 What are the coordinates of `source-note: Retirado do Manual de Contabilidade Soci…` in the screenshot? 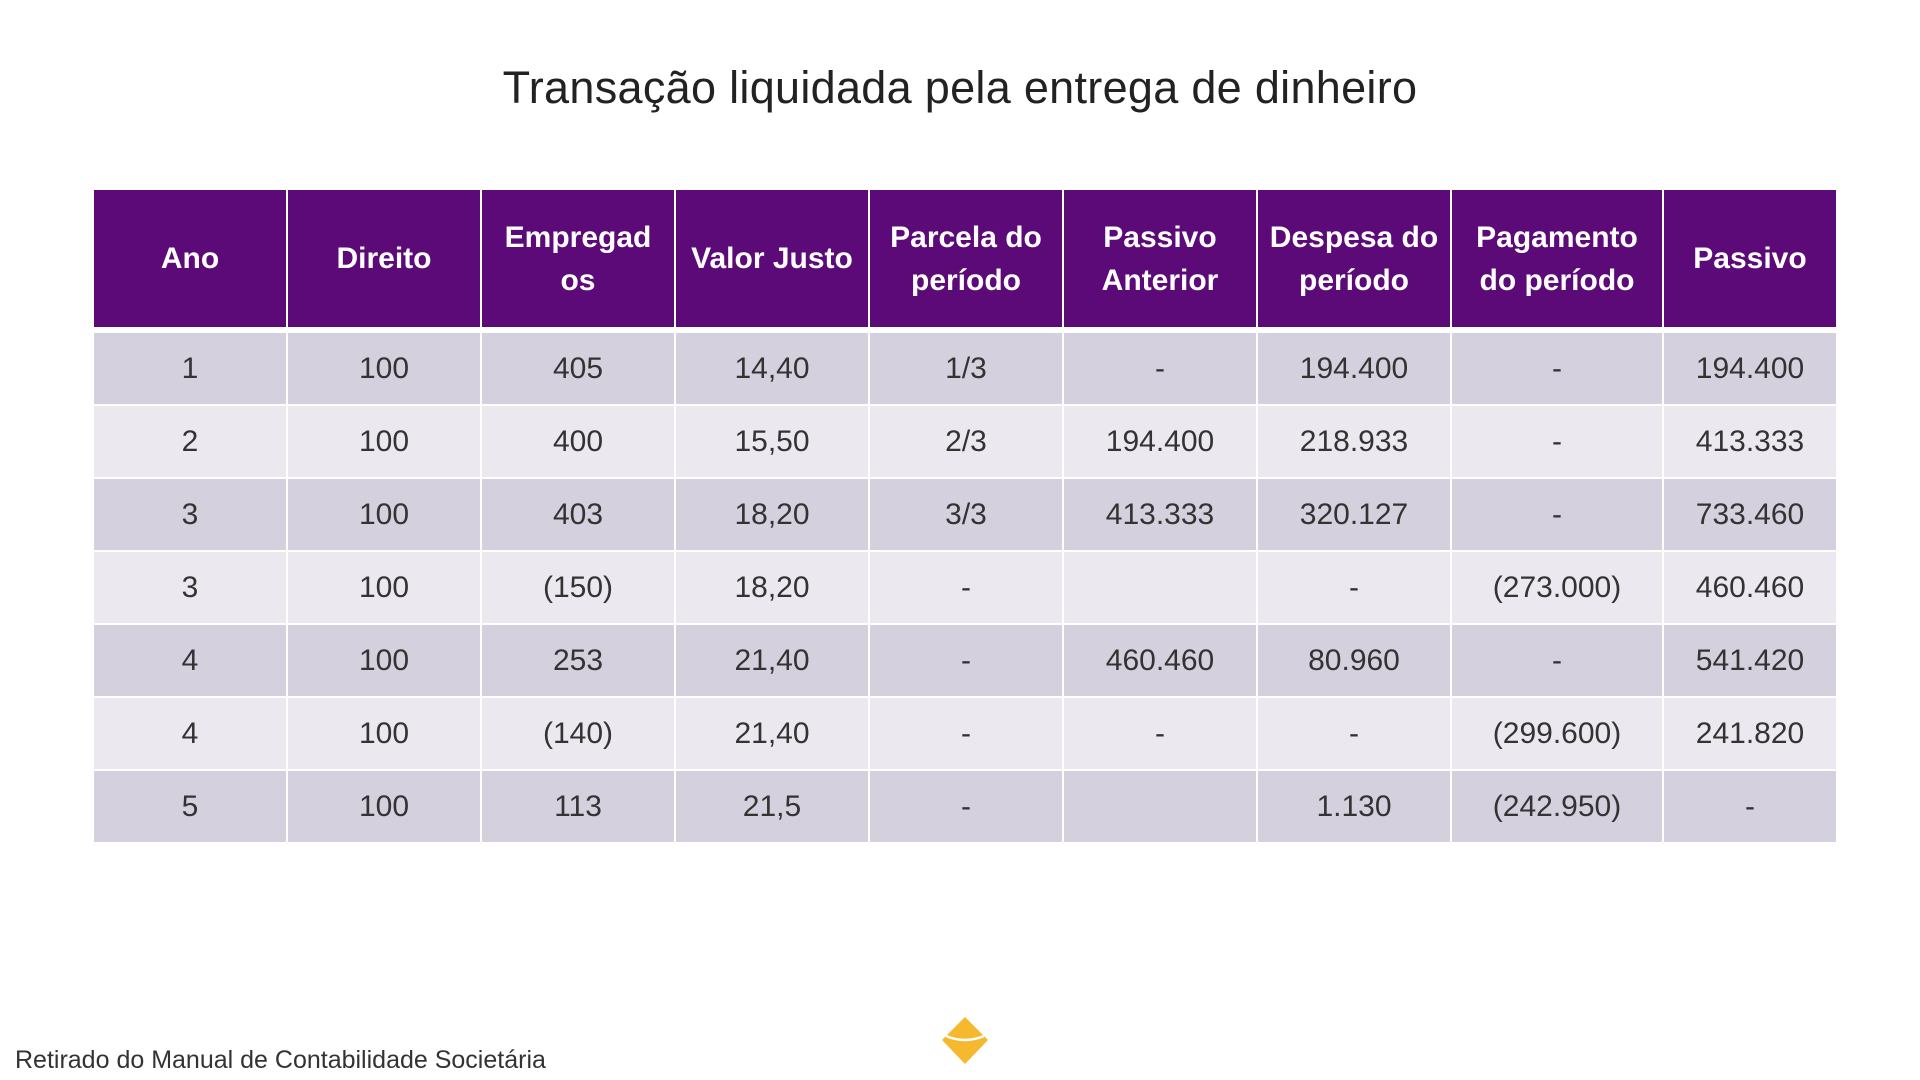 It's located at (280, 1060).